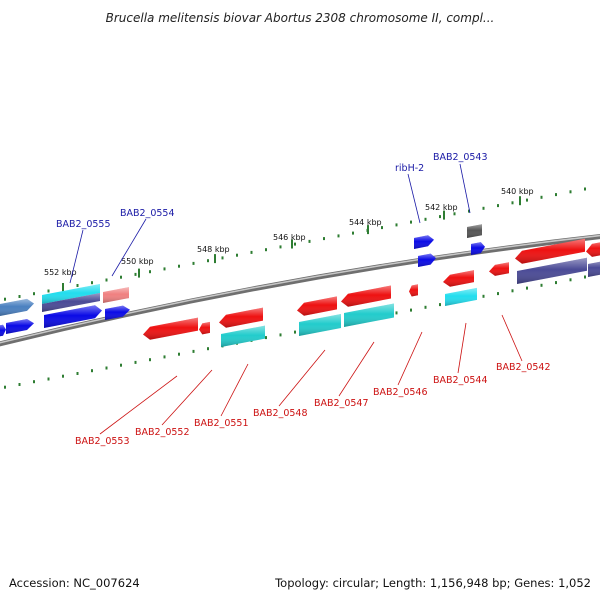 This screenshot has width=600, height=600. What do you see at coordinates (409, 168) in the screenshot?
I see `gene-label-ribh-2: ribH-2` at bounding box center [409, 168].